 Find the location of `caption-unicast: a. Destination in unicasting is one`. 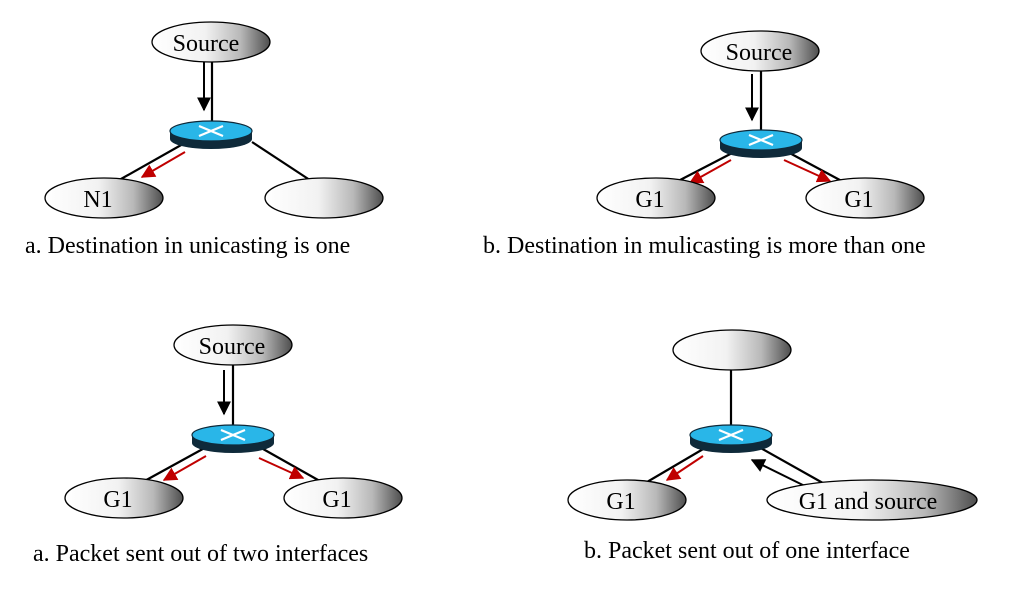

caption-unicast: a. Destination in unicasting is one is located at coordinates (187, 246).